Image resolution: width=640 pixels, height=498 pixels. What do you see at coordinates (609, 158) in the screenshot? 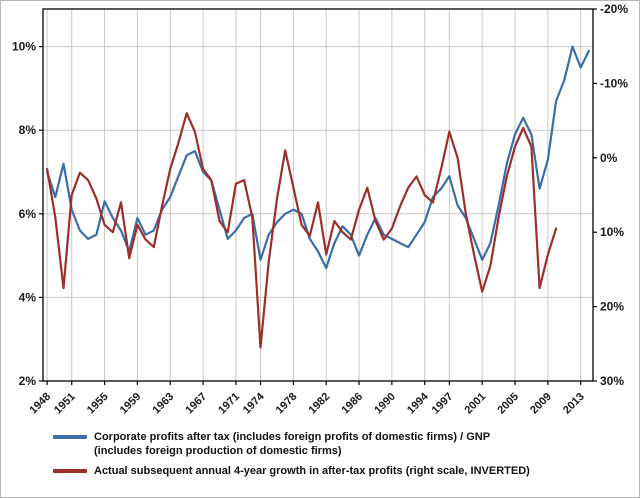
I see `svg-text: 0%` at bounding box center [609, 158].